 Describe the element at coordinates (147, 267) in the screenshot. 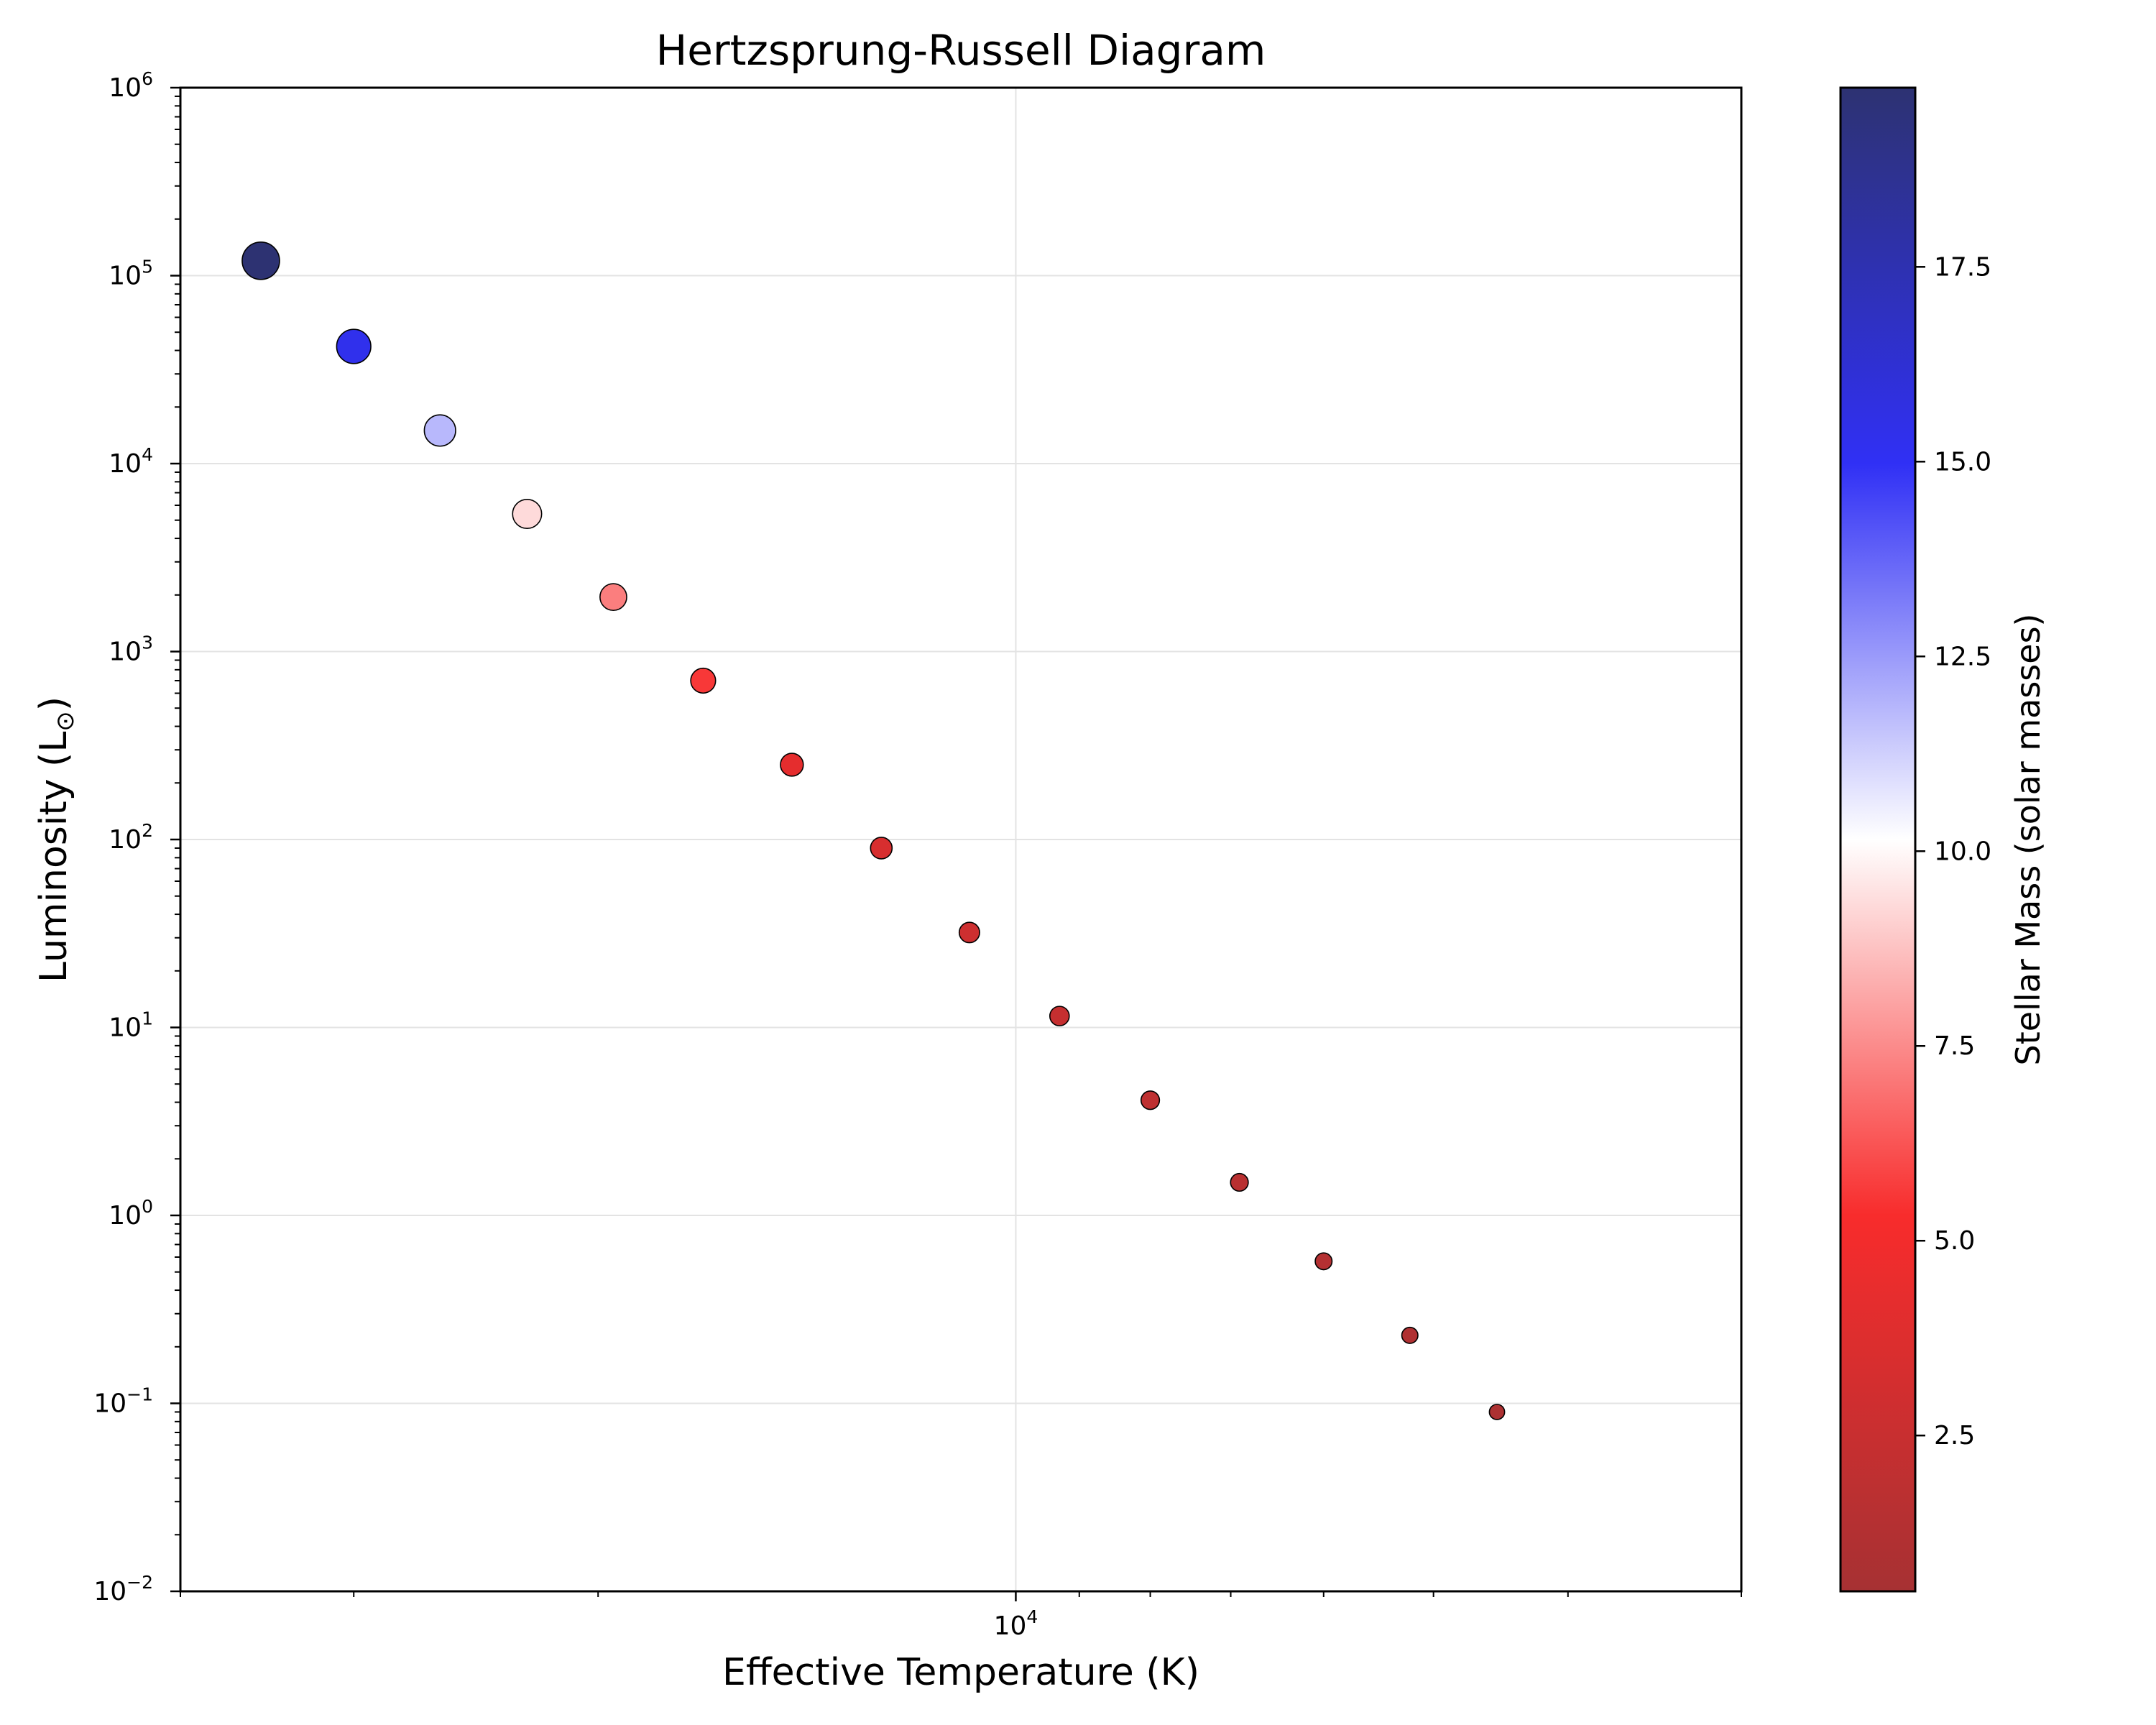

I see `y-tick-exponent: 5` at that location.